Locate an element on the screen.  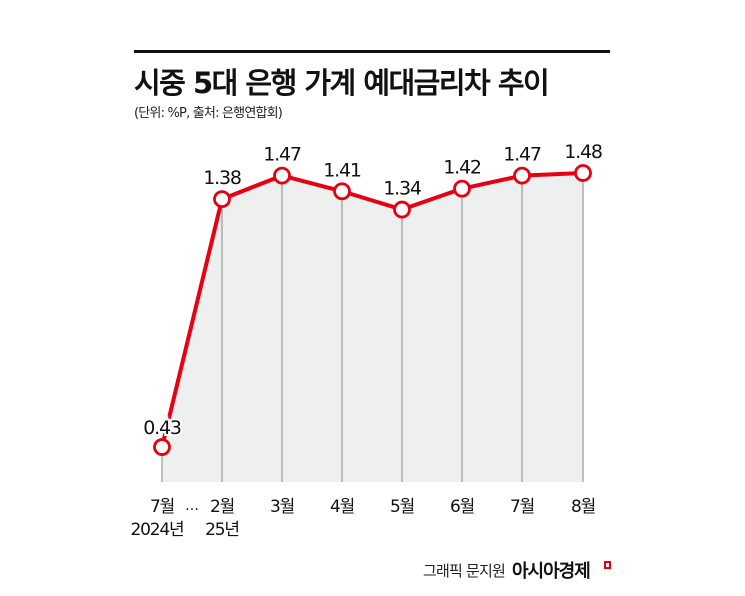
graphic-credit: 그래픽 문지원 is located at coordinates (464, 571).